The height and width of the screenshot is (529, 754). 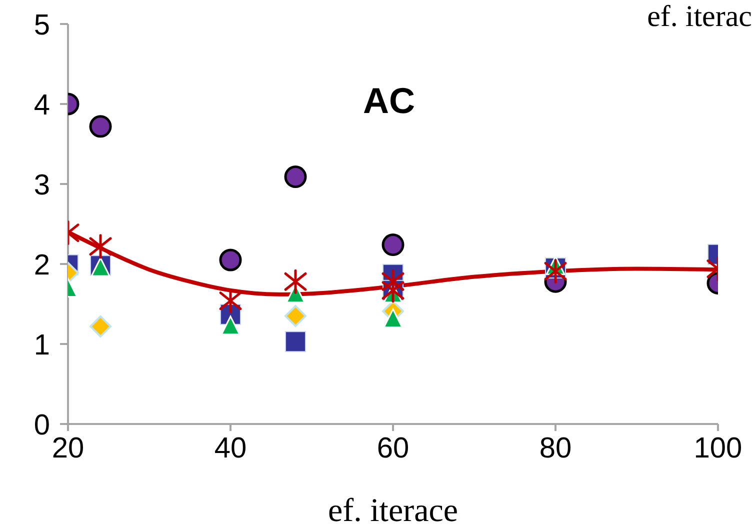 What do you see at coordinates (42, 345) in the screenshot?
I see `y-tick-label: 1` at bounding box center [42, 345].